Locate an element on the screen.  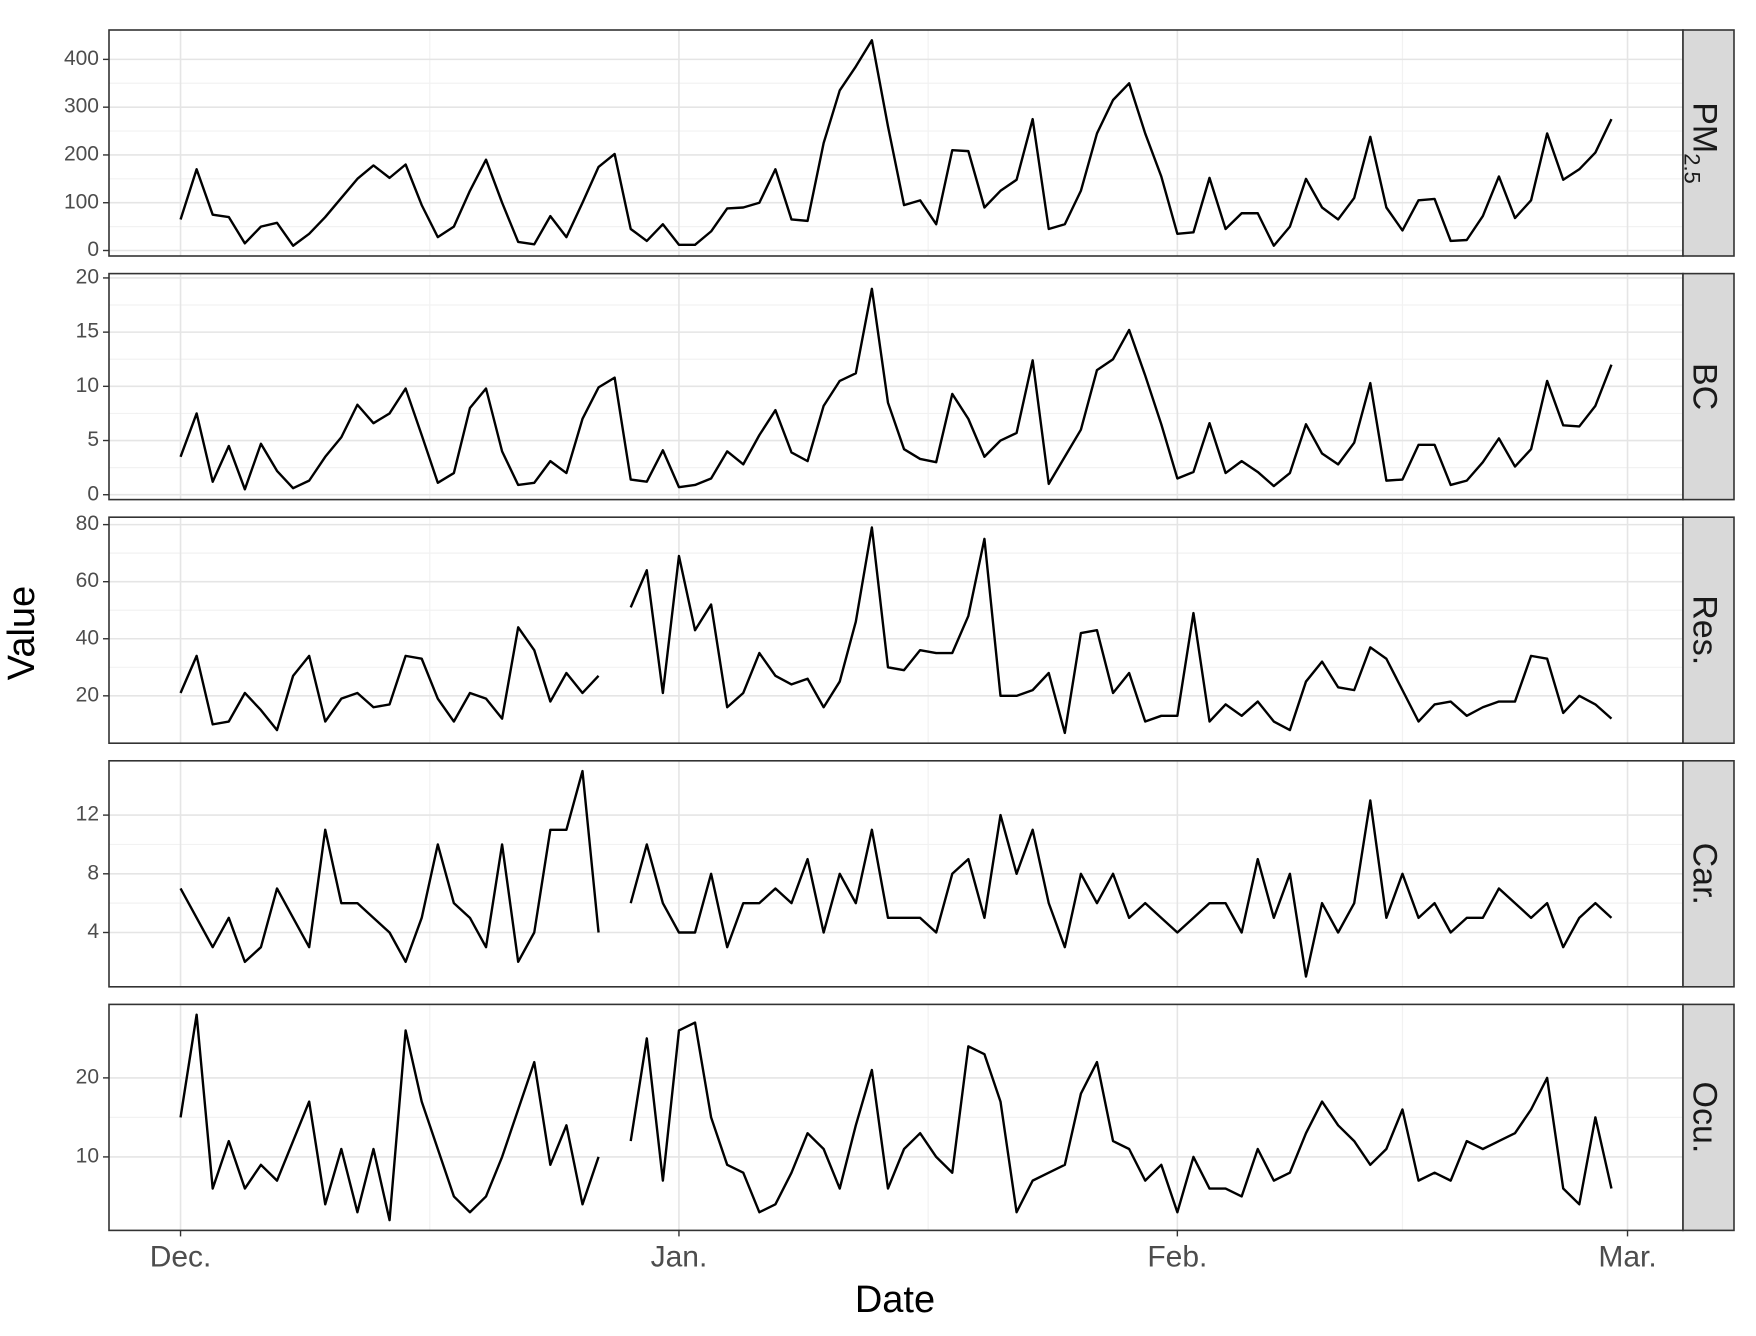
y-tick-label: 8 is located at coordinates (93, 872).